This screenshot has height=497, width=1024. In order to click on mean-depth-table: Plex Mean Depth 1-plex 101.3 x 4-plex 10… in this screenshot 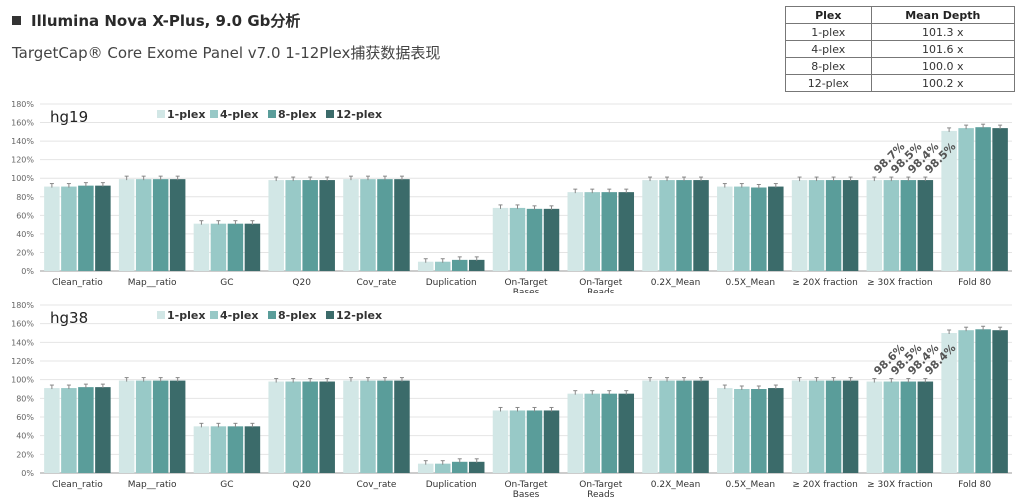, I will do `click(900, 49)`.